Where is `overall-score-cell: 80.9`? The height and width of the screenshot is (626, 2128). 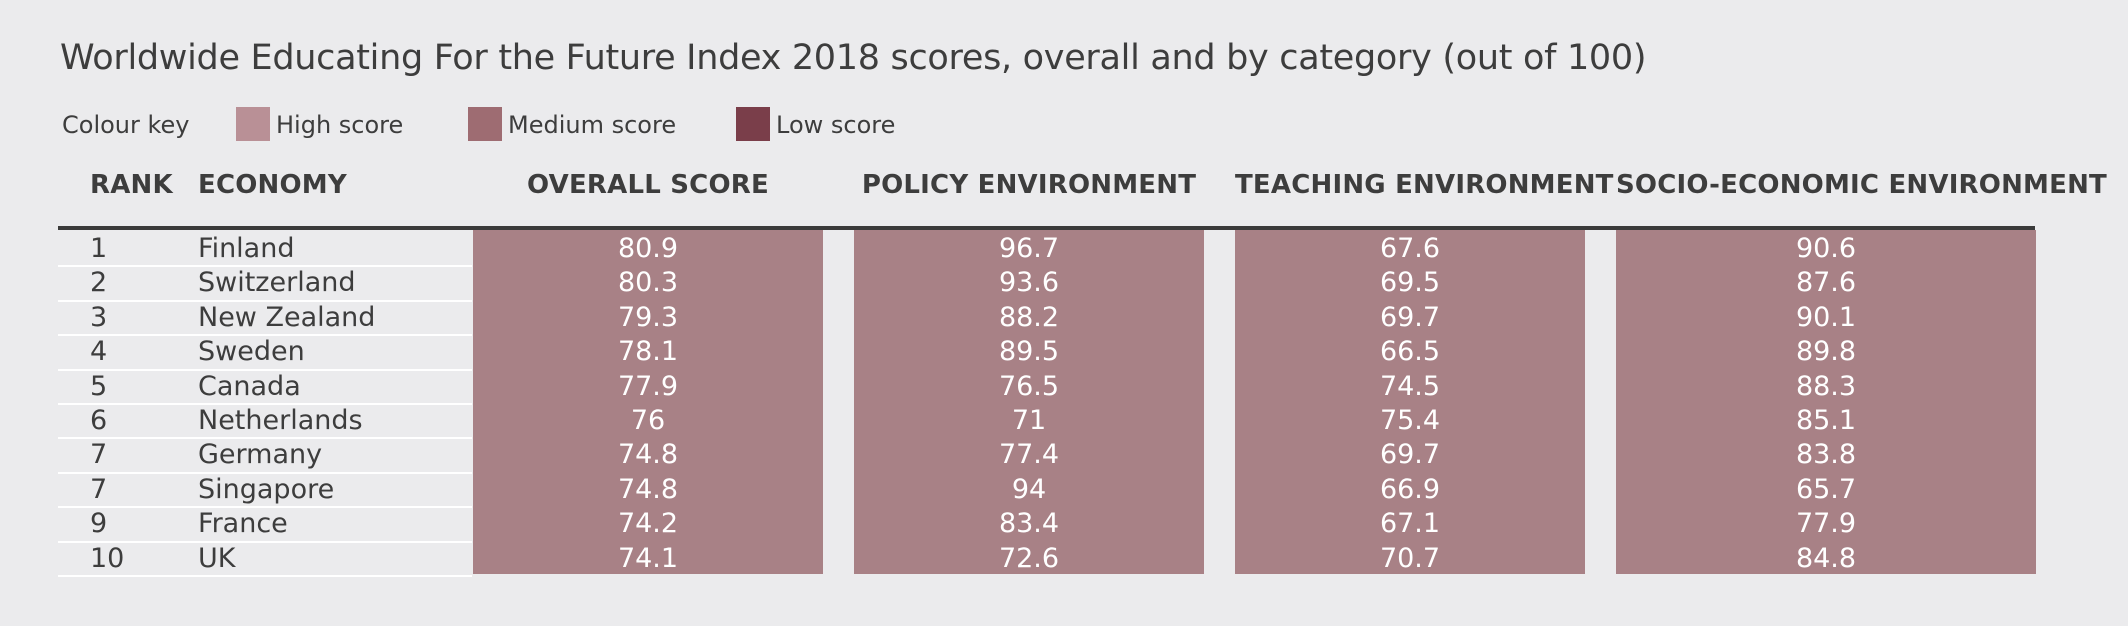 overall-score-cell: 80.9 is located at coordinates (648, 248).